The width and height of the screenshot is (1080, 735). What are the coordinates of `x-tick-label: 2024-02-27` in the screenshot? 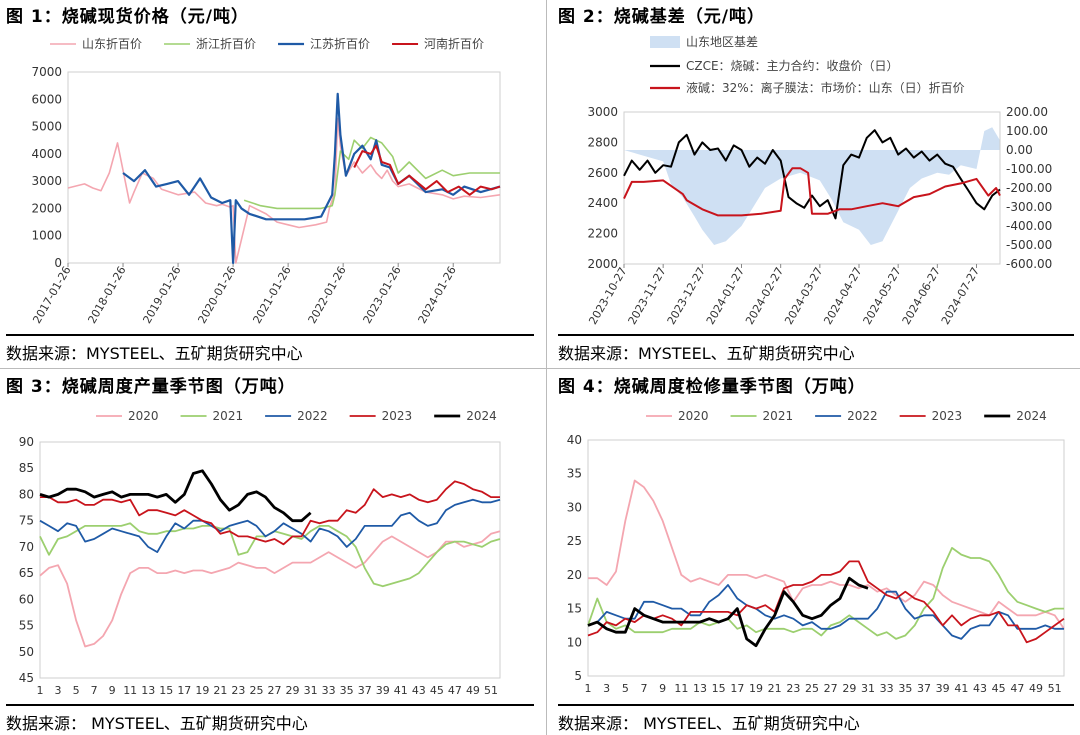 It's located at (764, 296).